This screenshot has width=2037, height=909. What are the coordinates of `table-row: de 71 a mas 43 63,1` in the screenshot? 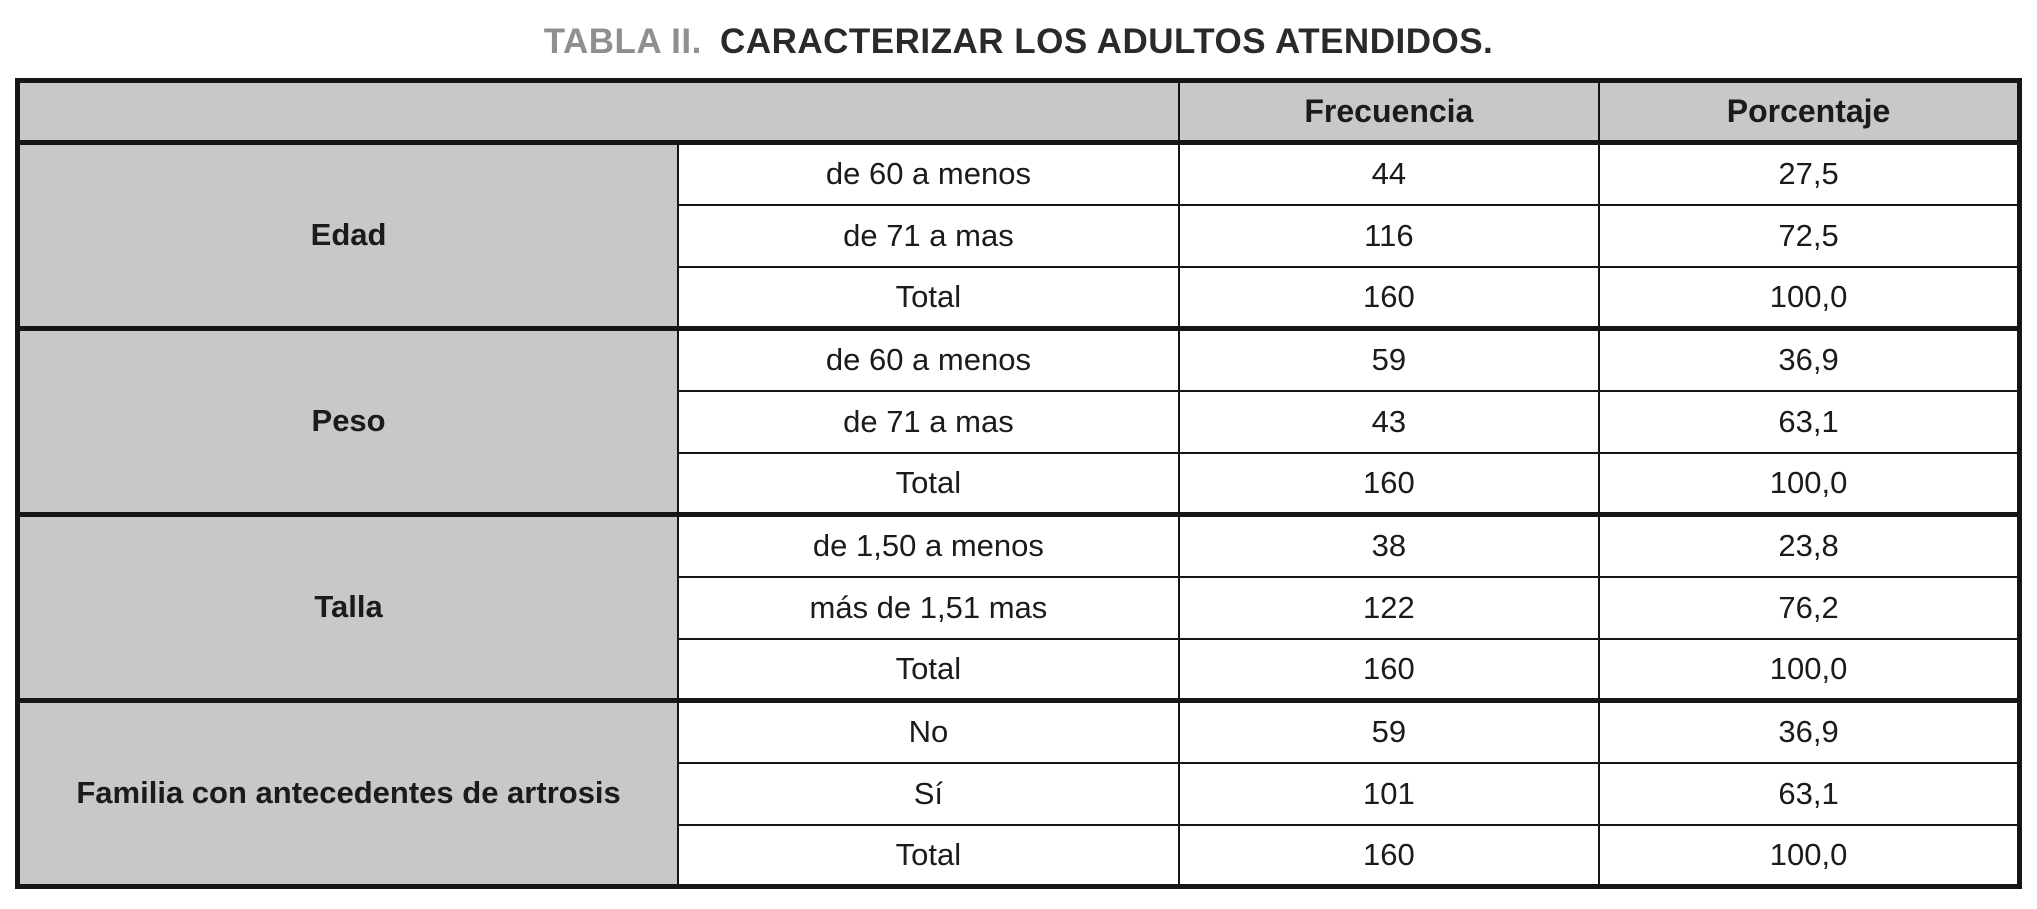 It's located at (1019, 421).